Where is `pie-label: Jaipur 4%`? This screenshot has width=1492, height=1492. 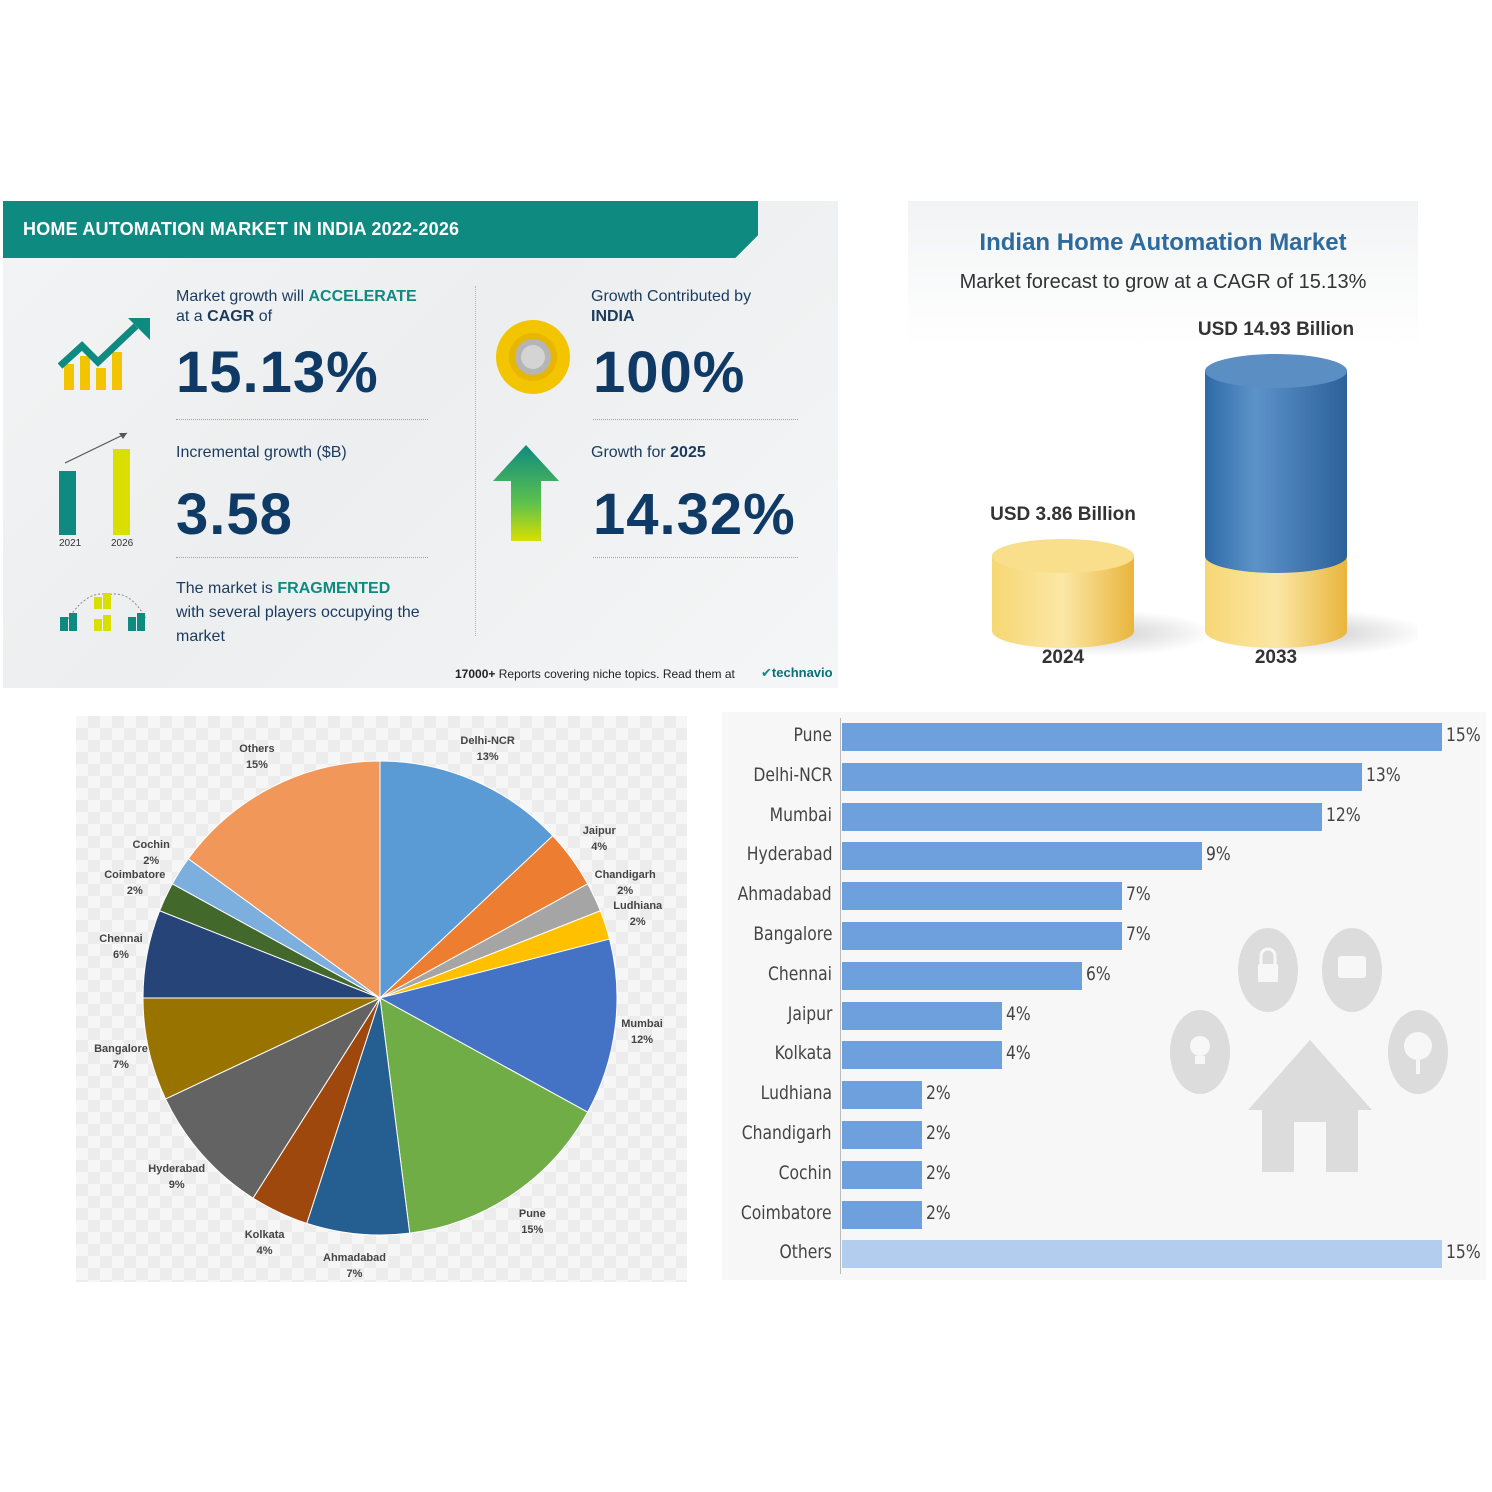
pie-label: Jaipur 4% is located at coordinates (599, 839).